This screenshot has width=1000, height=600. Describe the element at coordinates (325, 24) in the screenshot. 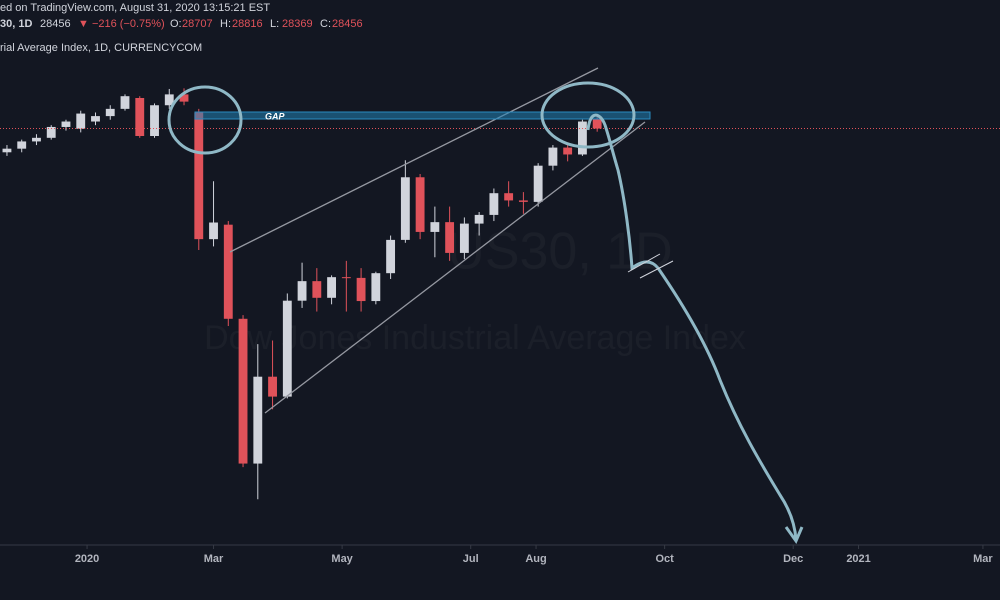

I see `ohlc-label: C:` at that location.